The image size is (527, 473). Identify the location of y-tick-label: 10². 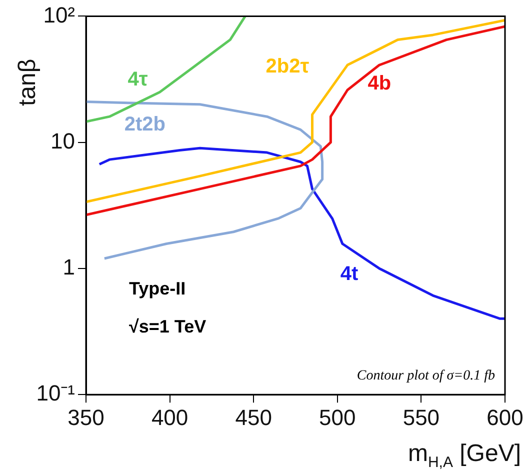
(59, 15).